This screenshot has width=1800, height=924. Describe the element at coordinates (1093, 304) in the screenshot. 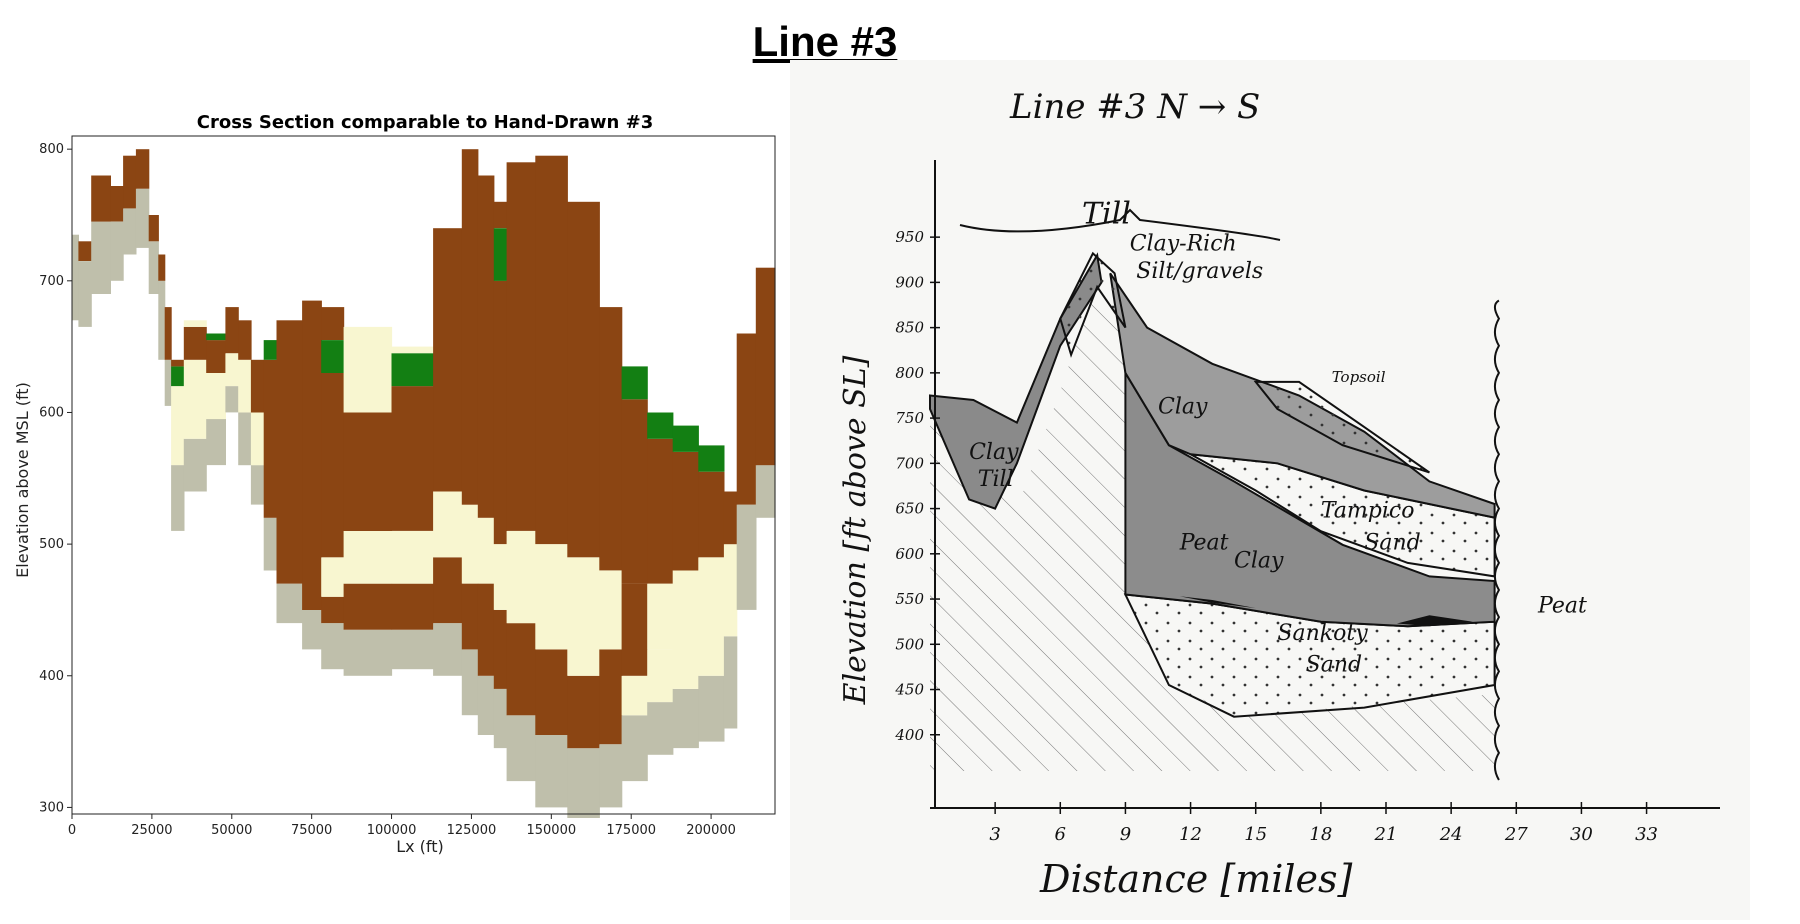

I see `silt-gravel-layer` at that location.